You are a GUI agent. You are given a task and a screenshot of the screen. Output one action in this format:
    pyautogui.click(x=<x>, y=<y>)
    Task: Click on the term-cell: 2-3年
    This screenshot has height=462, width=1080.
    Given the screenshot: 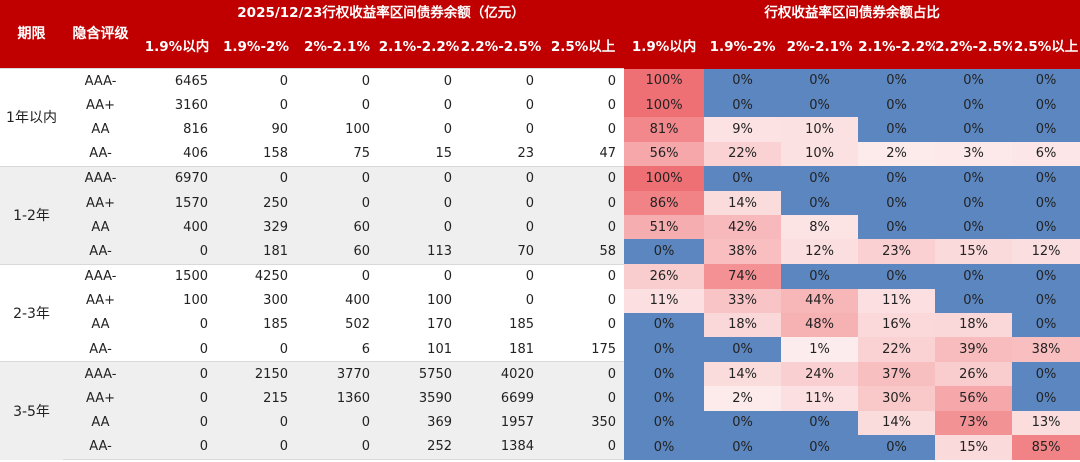 What is the action you would take?
    pyautogui.click(x=31, y=312)
    